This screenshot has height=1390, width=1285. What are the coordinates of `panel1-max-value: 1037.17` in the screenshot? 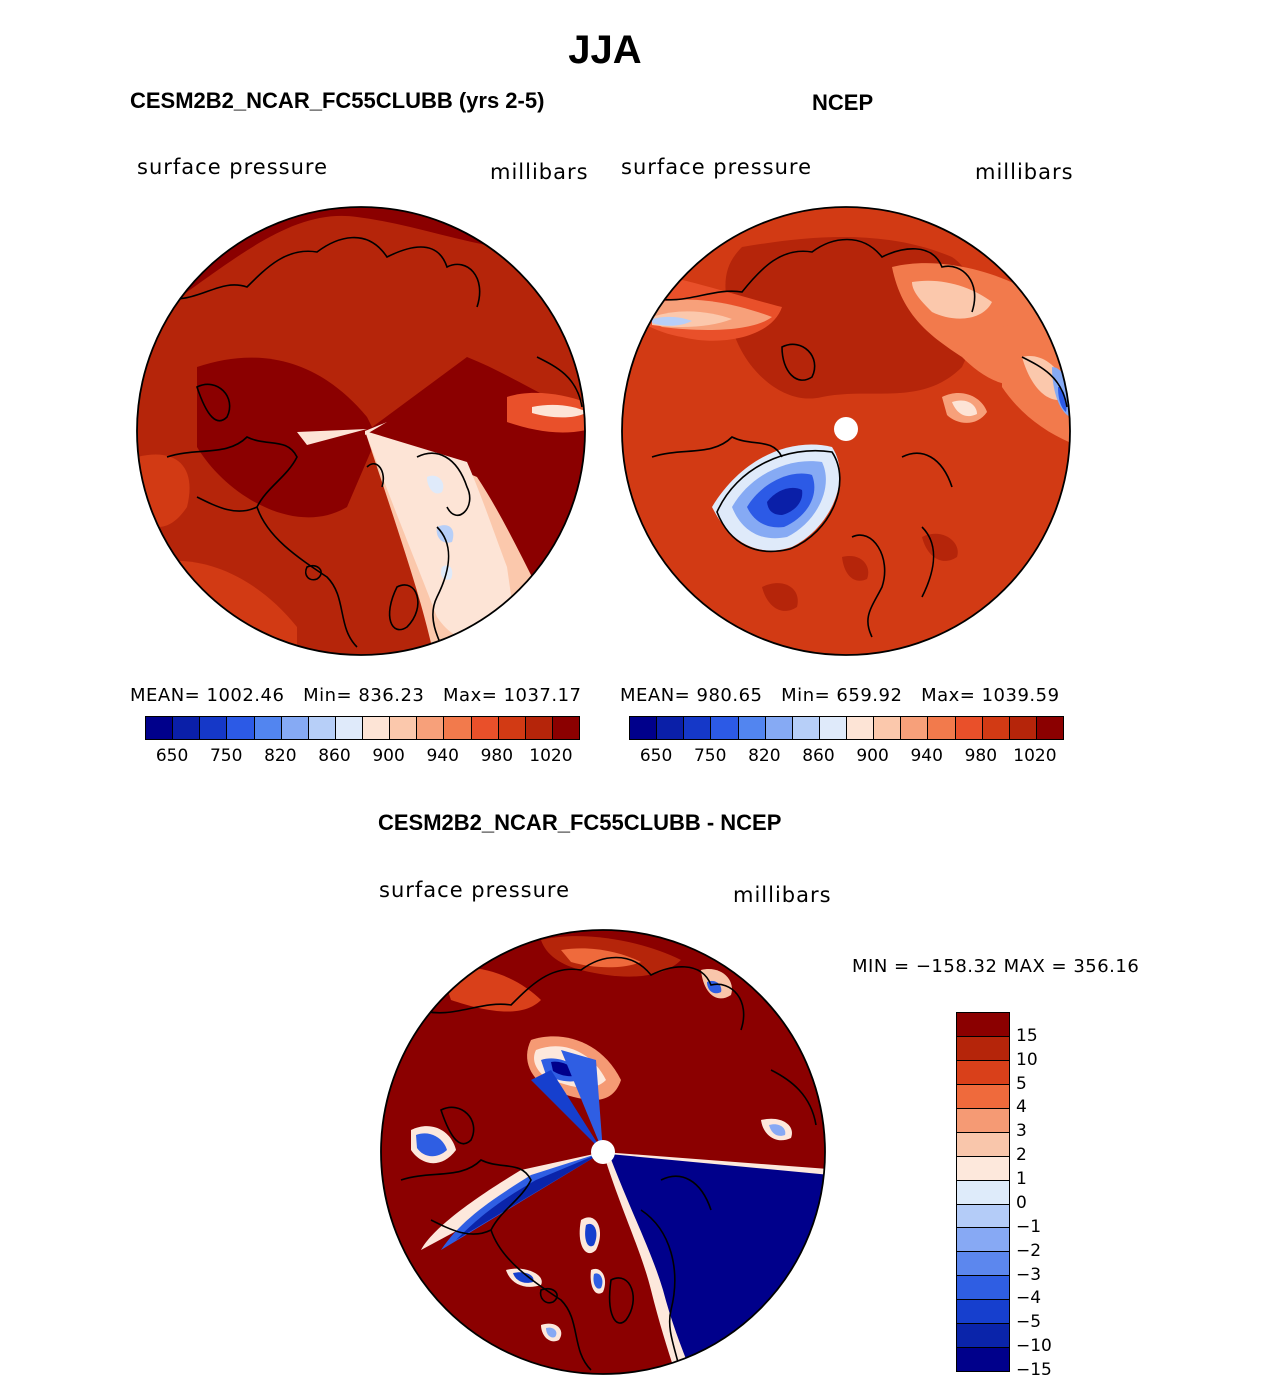 It's located at (542, 695).